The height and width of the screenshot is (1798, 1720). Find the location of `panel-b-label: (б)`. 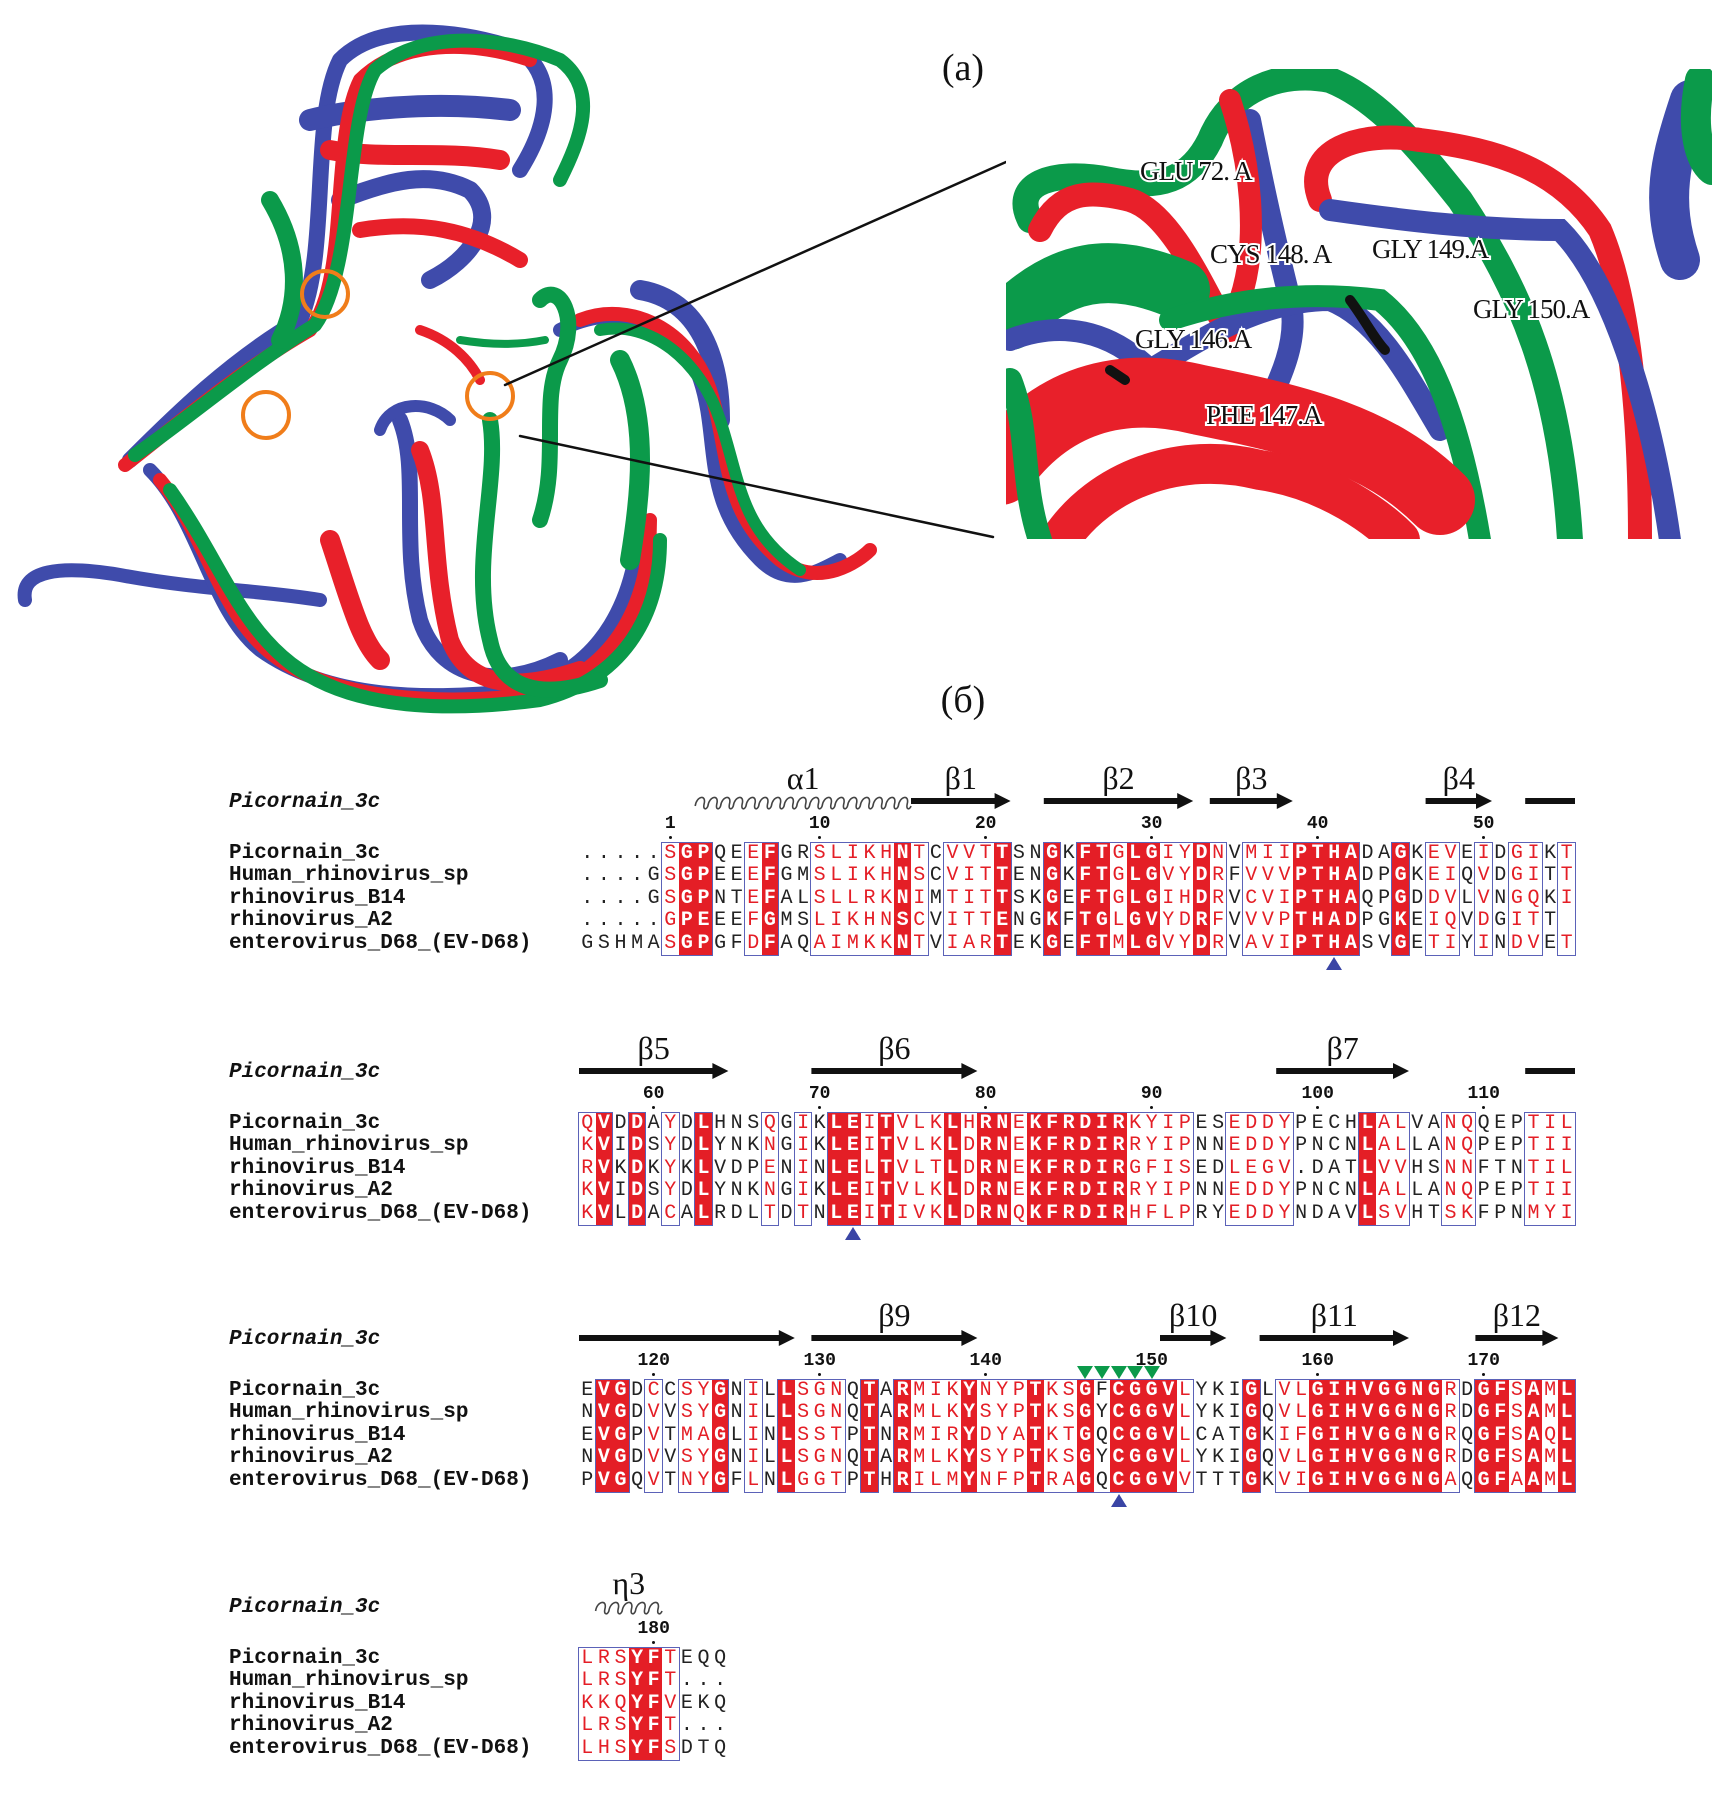

panel-b-label: (б) is located at coordinates (963, 700).